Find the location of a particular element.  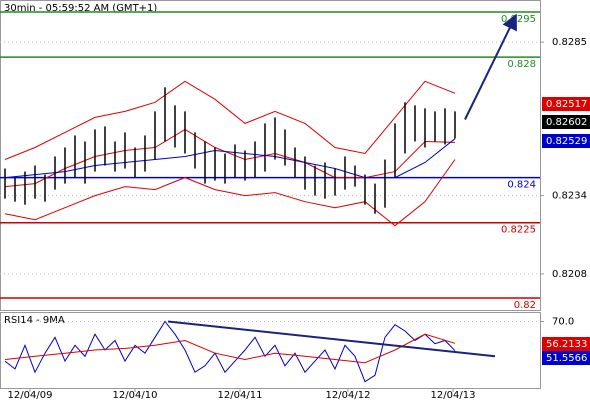

x-tick-label: 12/04/12 is located at coordinates (348, 395).